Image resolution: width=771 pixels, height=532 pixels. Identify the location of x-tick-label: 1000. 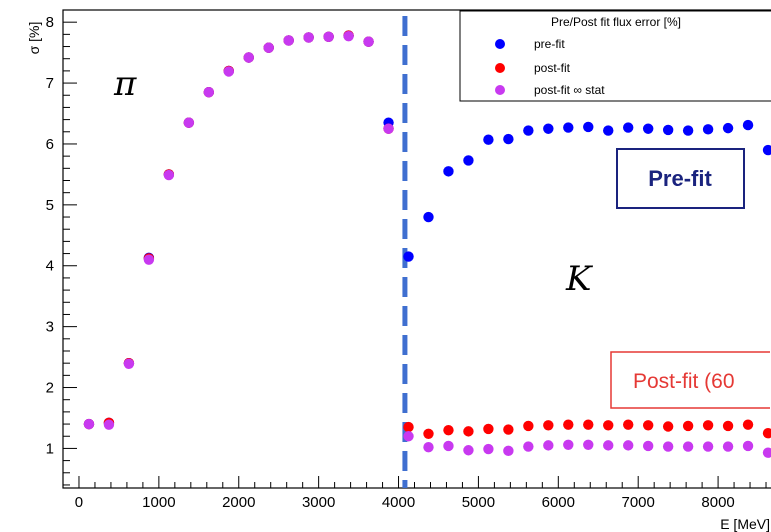
(158, 502).